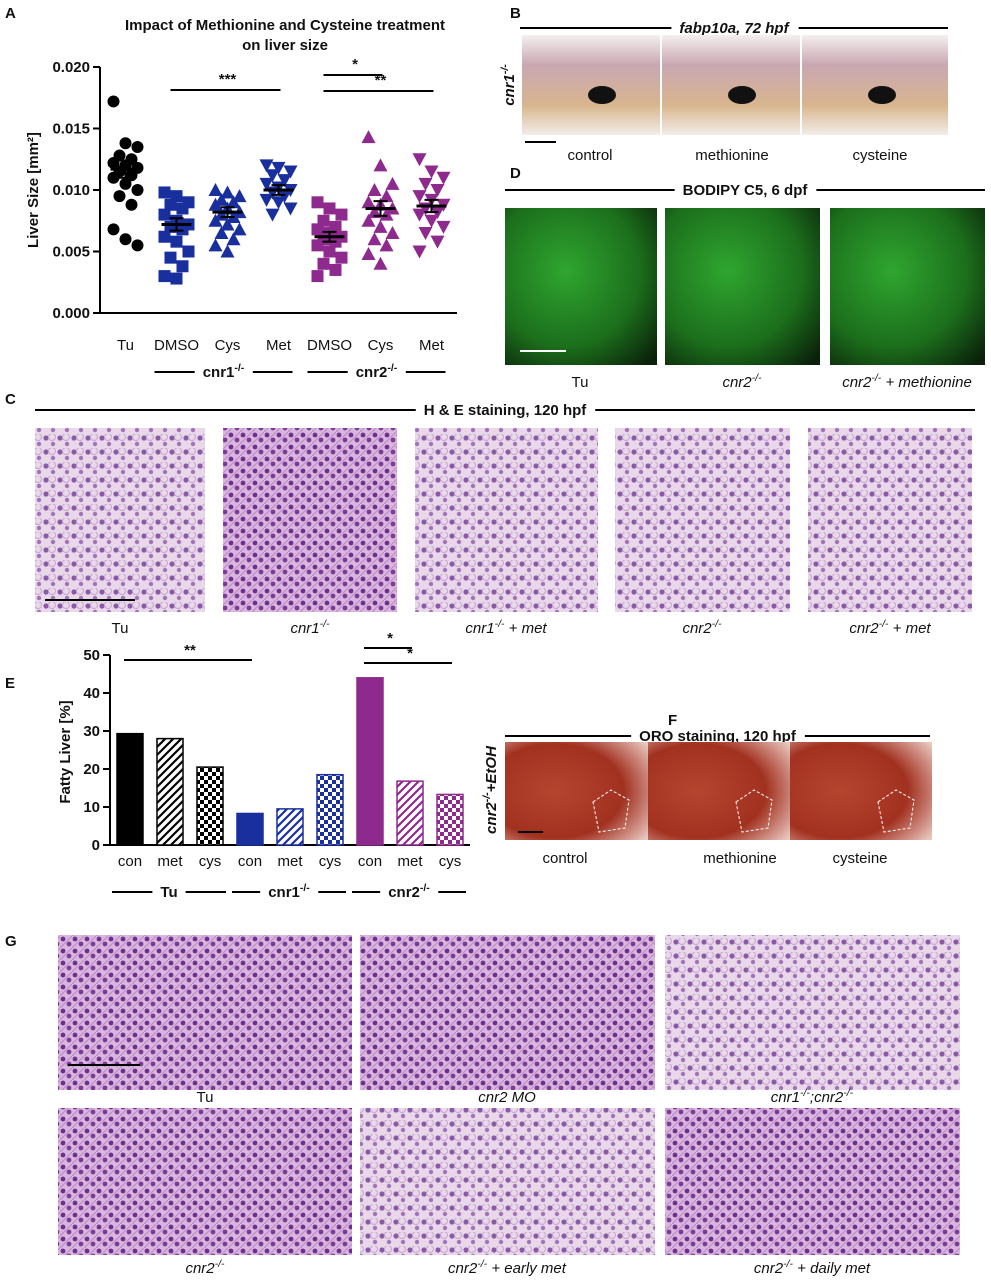  What do you see at coordinates (228, 79) in the screenshot?
I see `significance-label: ***` at bounding box center [228, 79].